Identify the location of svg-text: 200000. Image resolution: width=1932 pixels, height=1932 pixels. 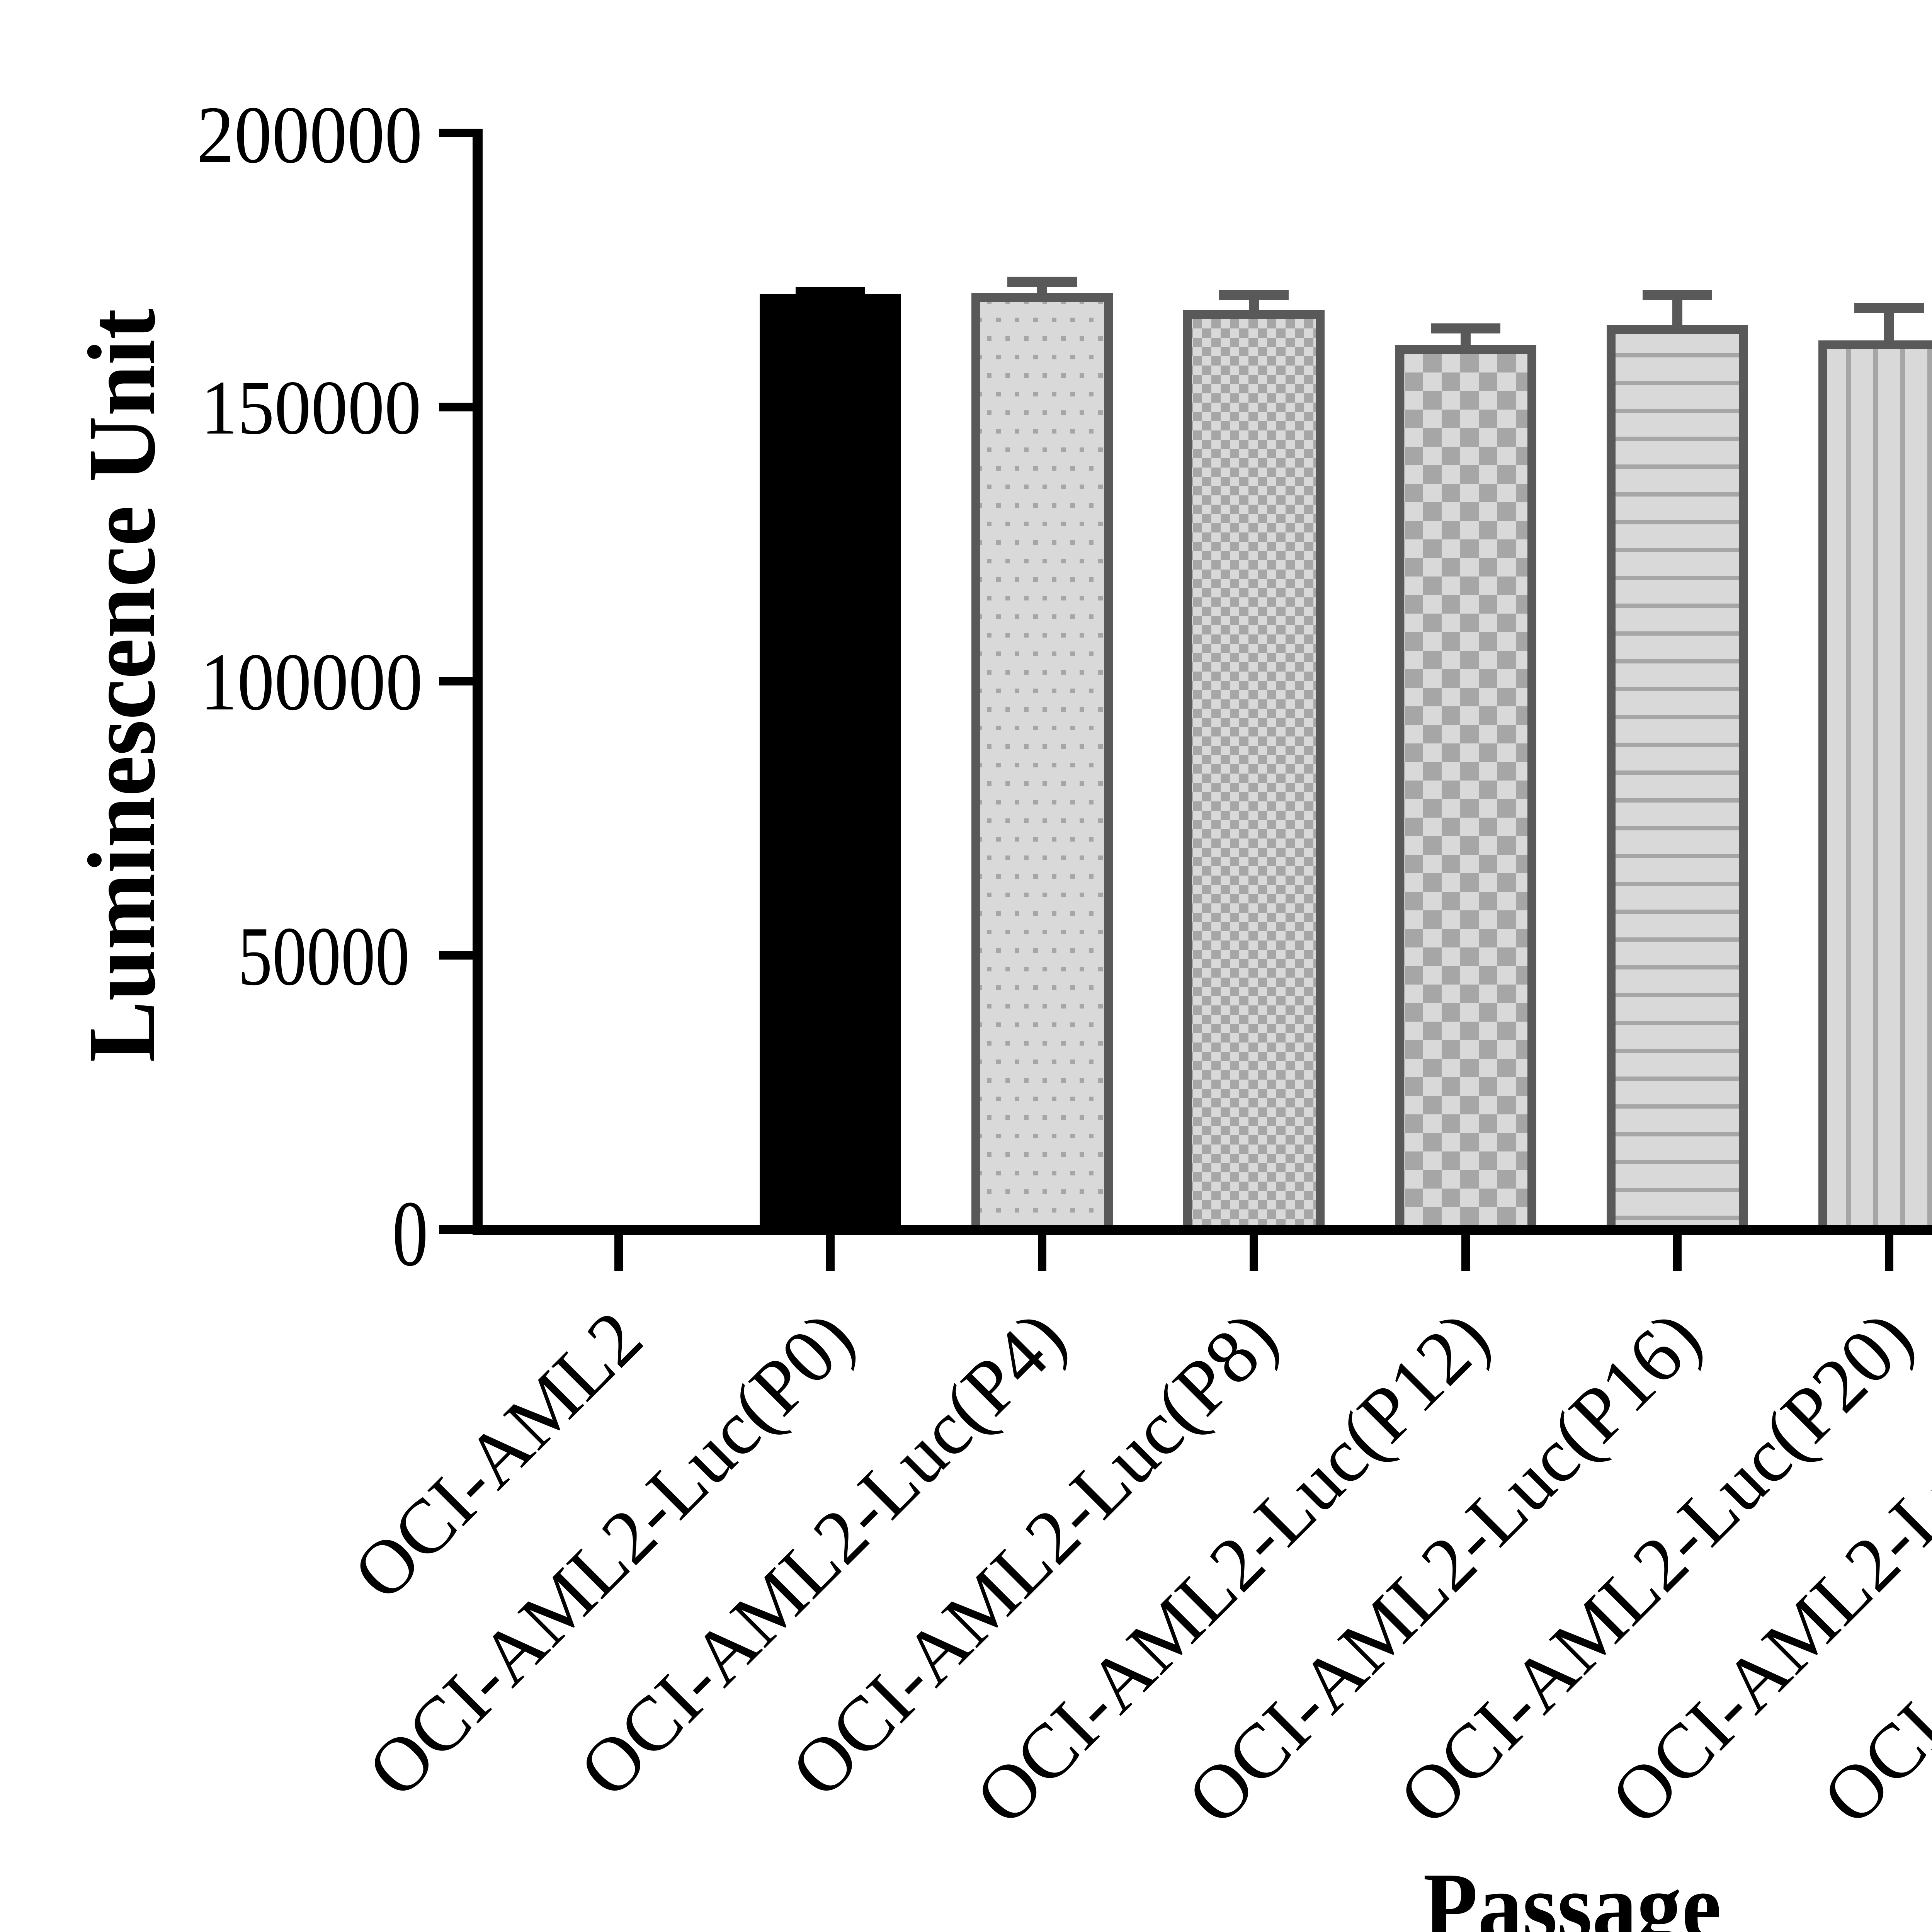
(310, 135).